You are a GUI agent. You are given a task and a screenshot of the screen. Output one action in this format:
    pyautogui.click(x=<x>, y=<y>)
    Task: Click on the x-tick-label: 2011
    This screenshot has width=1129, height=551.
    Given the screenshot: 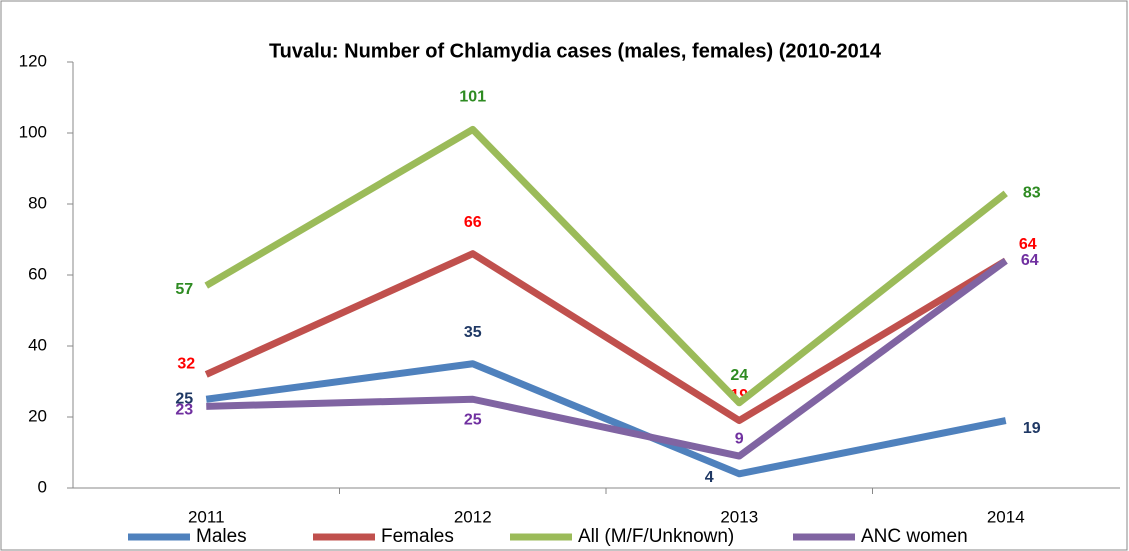 What is the action you would take?
    pyautogui.click(x=206, y=516)
    